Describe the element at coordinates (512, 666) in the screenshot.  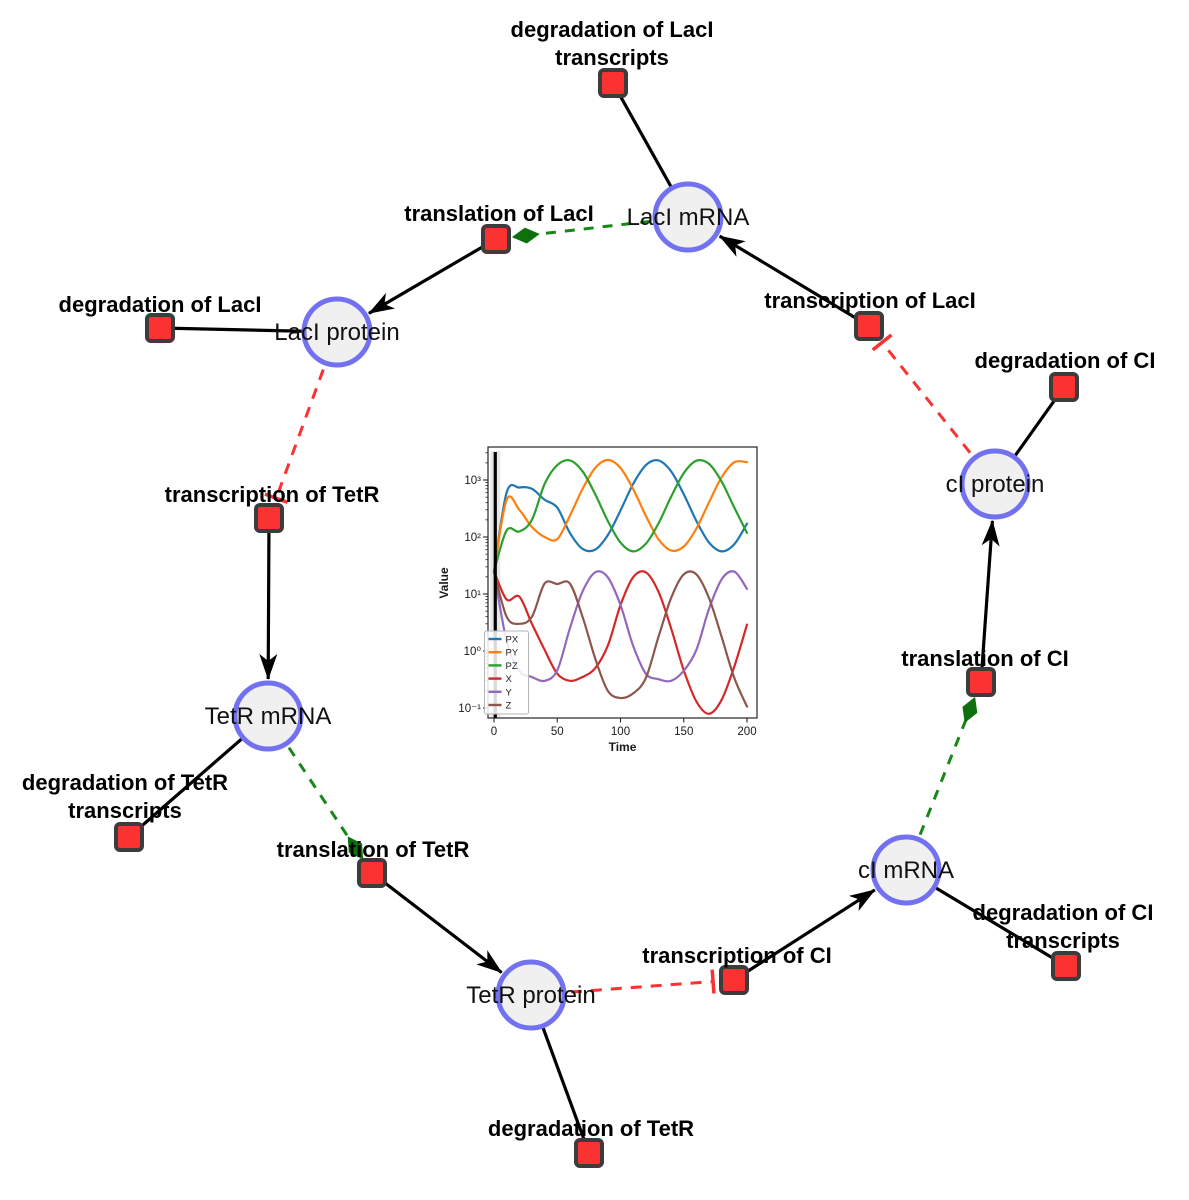
I see `legend-label-PZ: PZ` at that location.